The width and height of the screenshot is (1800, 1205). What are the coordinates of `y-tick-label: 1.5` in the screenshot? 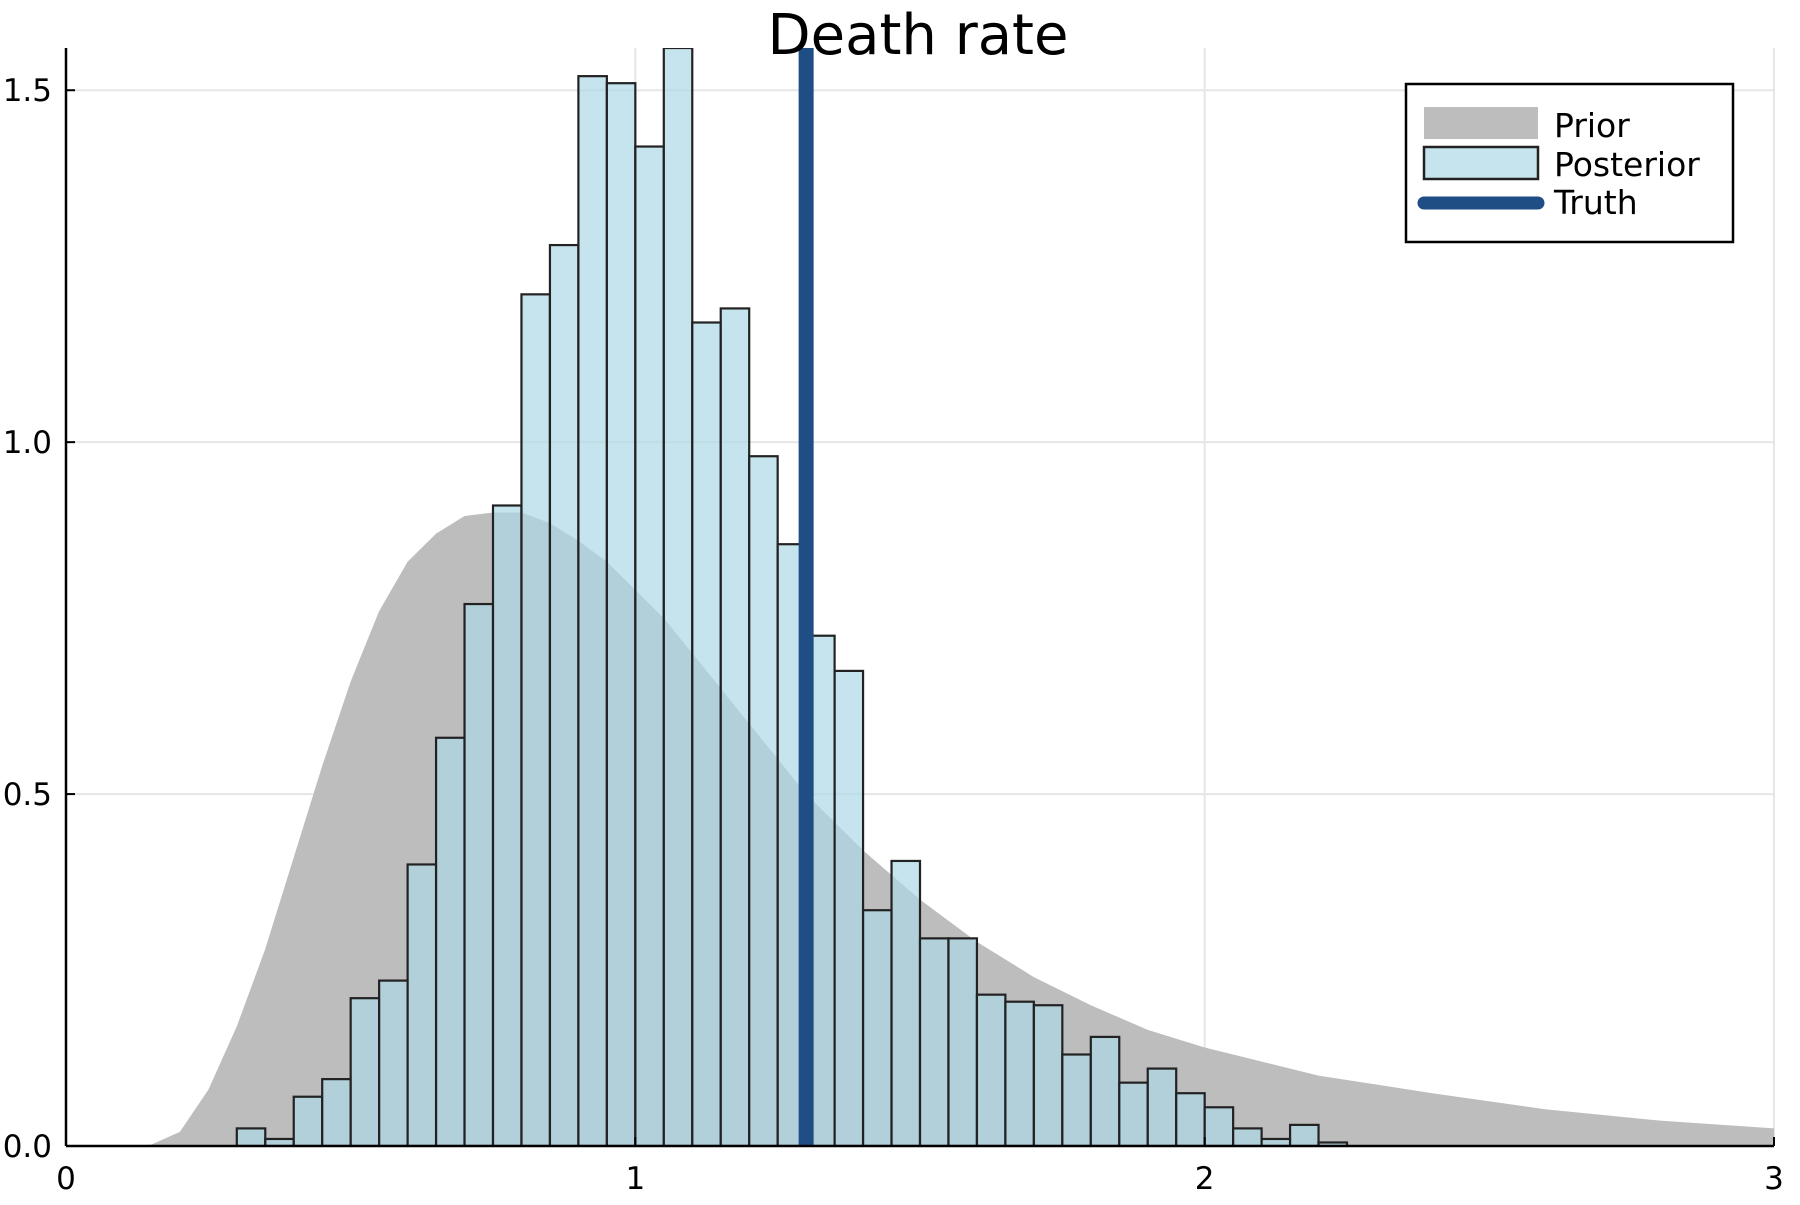 It's located at (27, 91).